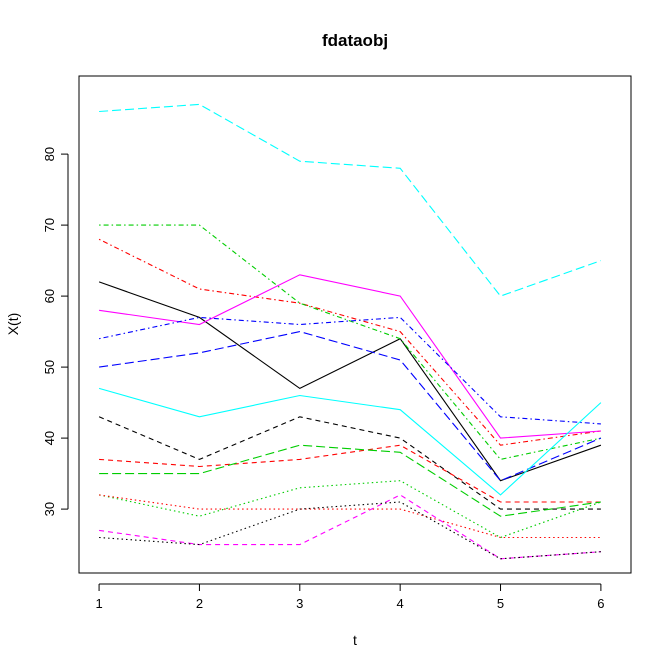 The width and height of the screenshot is (671, 671). I want to click on y-tick-label: 40, so click(49, 438).